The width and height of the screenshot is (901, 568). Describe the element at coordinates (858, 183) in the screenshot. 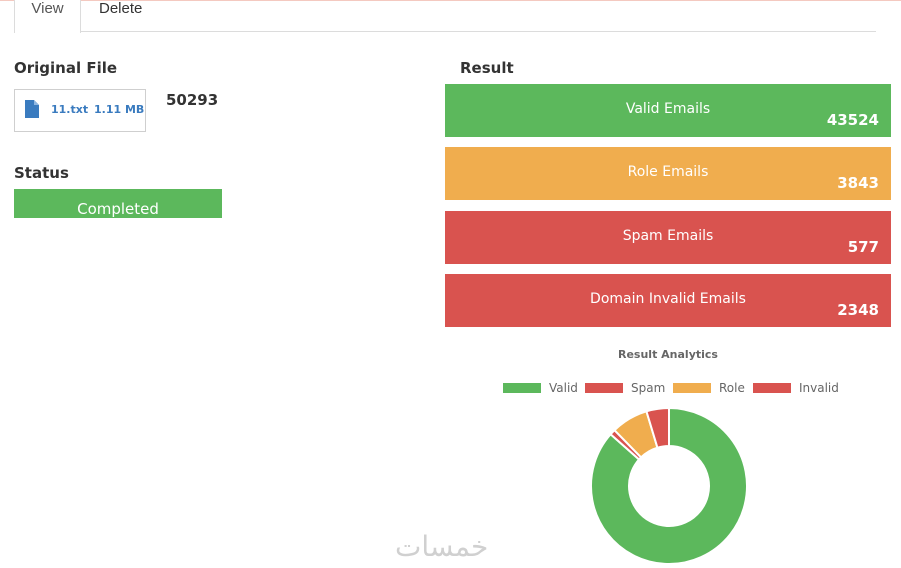

I see `role-emails-count: 3843` at that location.